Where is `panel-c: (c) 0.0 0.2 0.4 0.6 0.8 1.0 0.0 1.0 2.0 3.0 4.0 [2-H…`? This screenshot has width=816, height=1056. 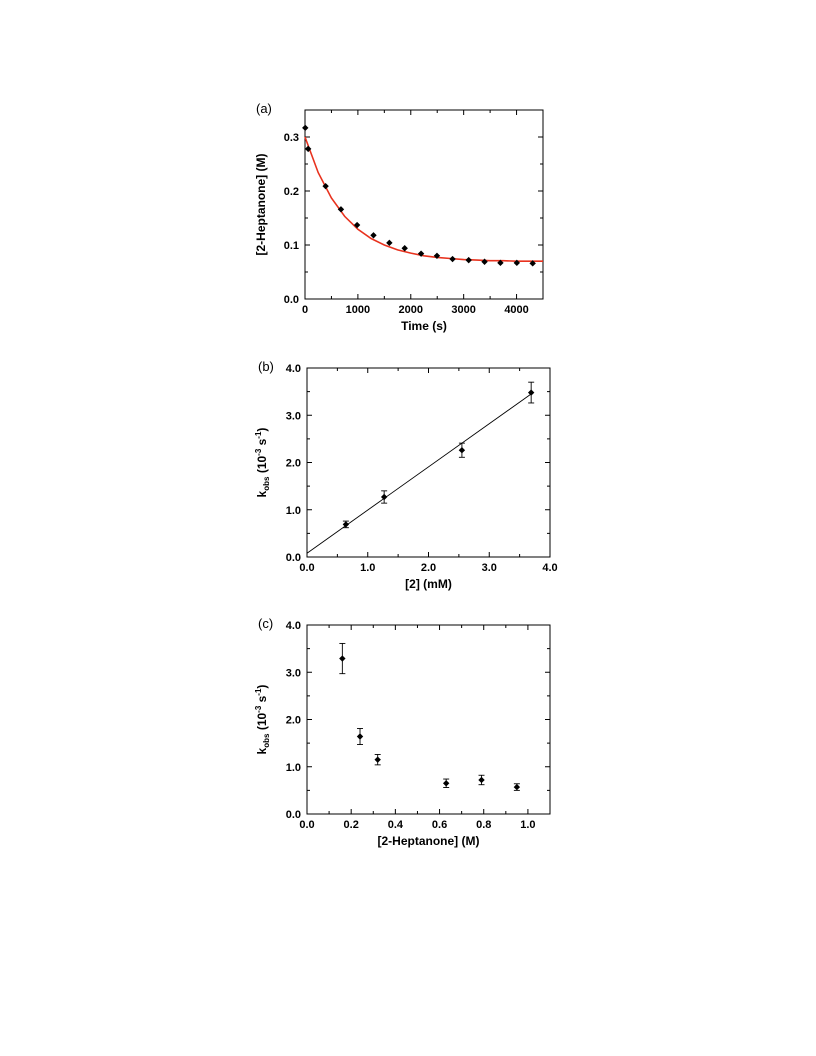 panel-c: (c) 0.0 0.2 0.4 0.6 0.8 1.0 0.0 1.0 2.0 3.0 4.0 [2-H… is located at coordinates (402, 732).